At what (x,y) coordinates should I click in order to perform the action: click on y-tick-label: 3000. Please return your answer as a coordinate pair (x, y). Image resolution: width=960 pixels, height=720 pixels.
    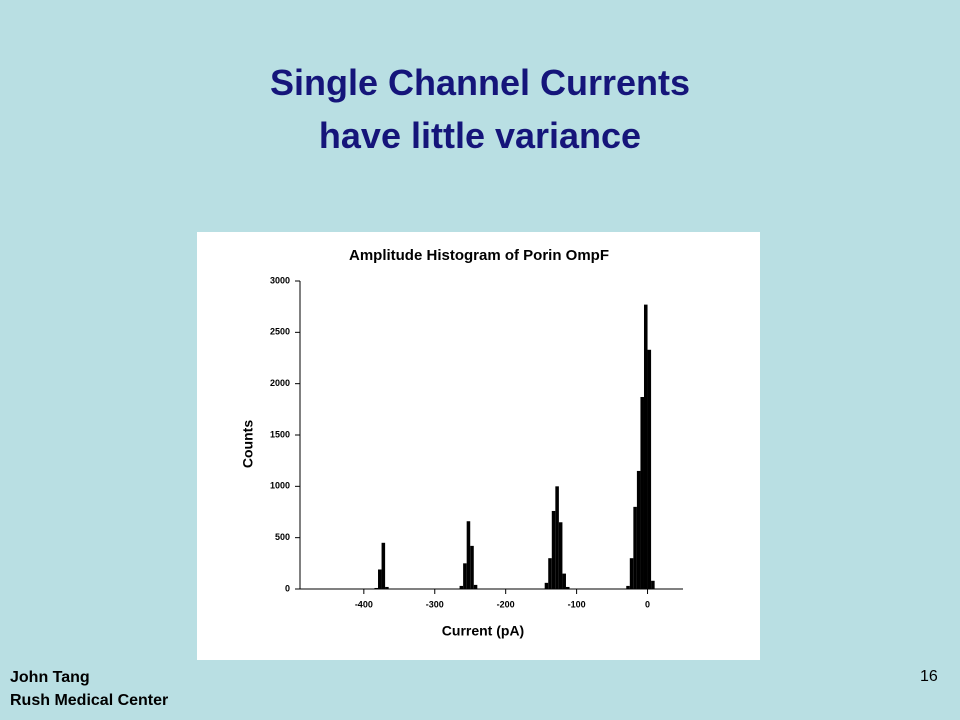
    Looking at the image, I should click on (280, 280).